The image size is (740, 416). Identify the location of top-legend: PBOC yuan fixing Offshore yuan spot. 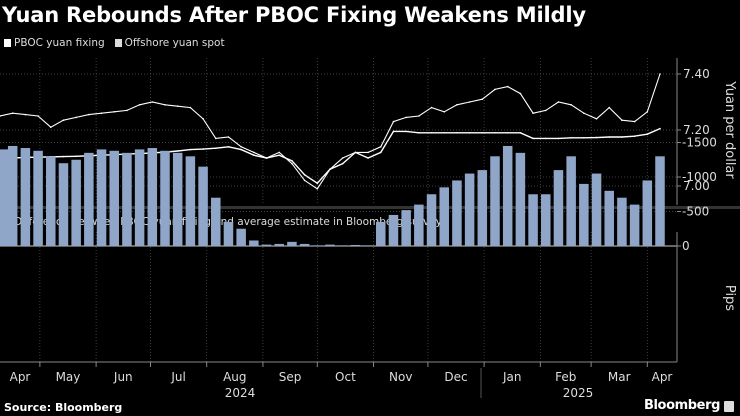
(114, 43).